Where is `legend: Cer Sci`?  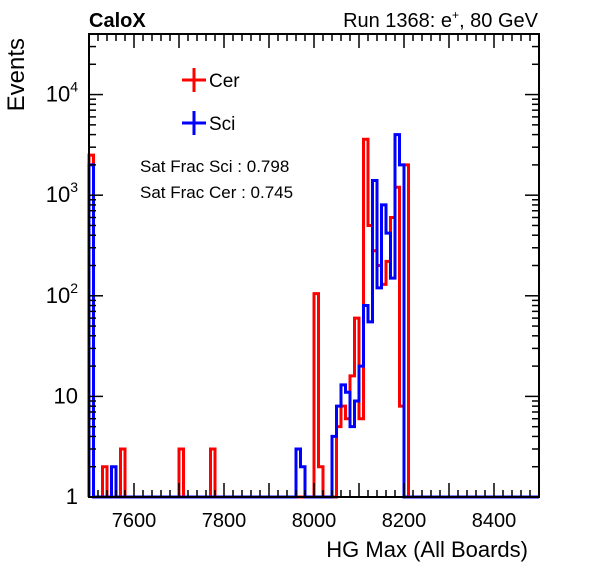
legend: Cer Sci is located at coordinates (211, 101).